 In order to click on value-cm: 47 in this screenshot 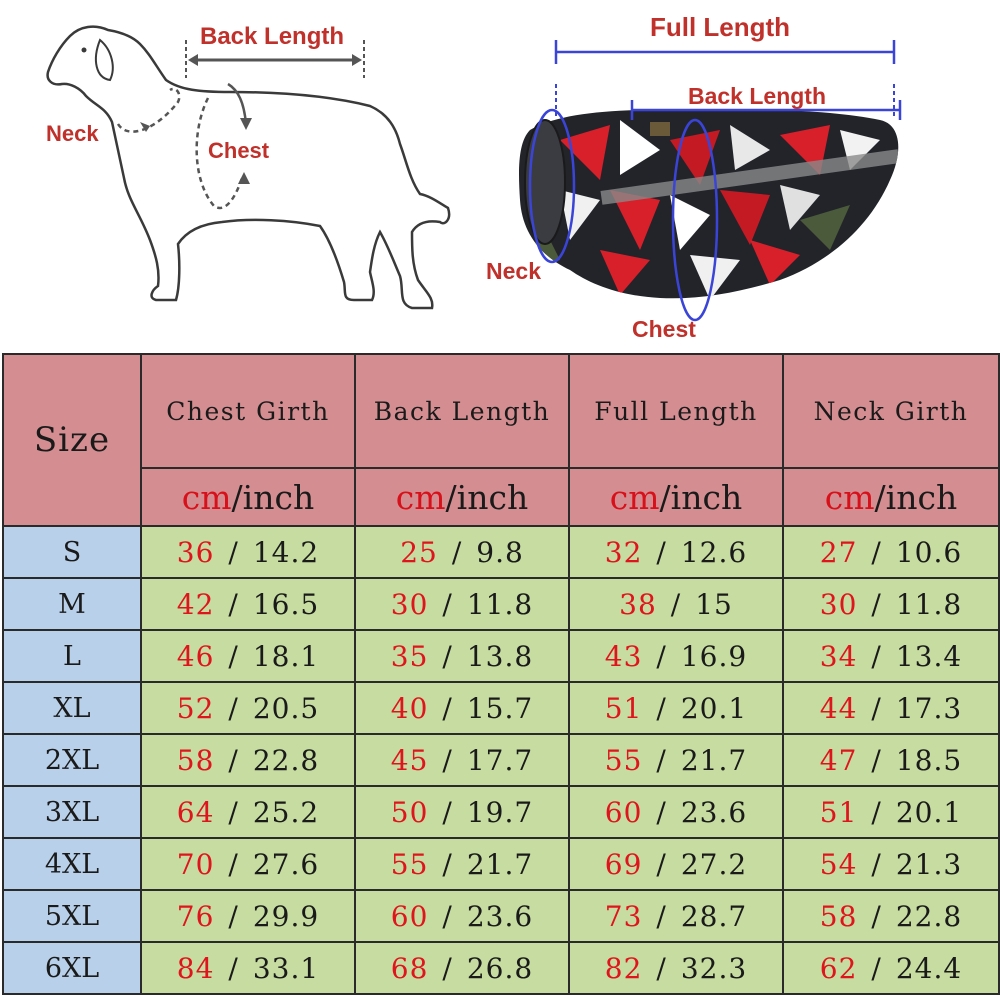, I will do `click(838, 760)`.